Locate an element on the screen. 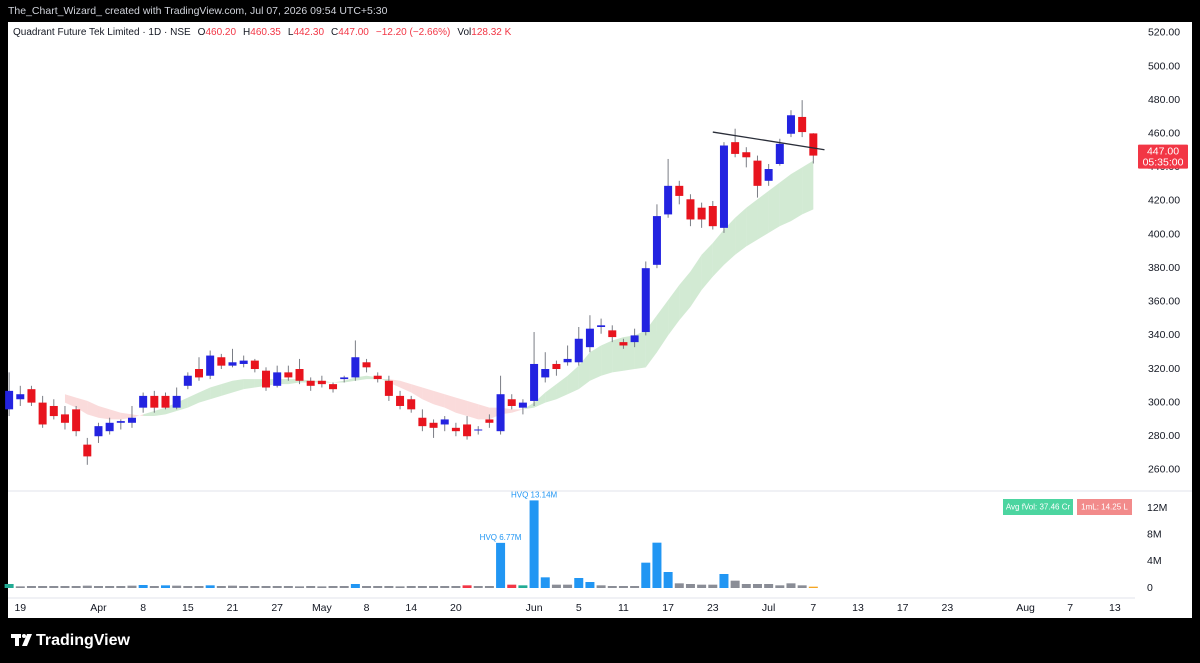  x-tick-label: 7 is located at coordinates (813, 608).